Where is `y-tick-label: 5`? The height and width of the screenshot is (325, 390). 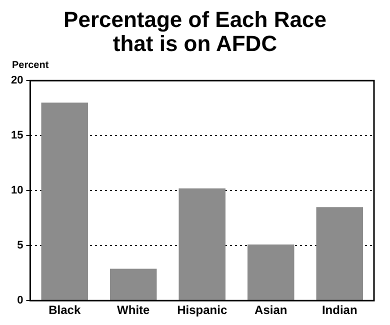 y-tick-label: 5 is located at coordinates (20, 246).